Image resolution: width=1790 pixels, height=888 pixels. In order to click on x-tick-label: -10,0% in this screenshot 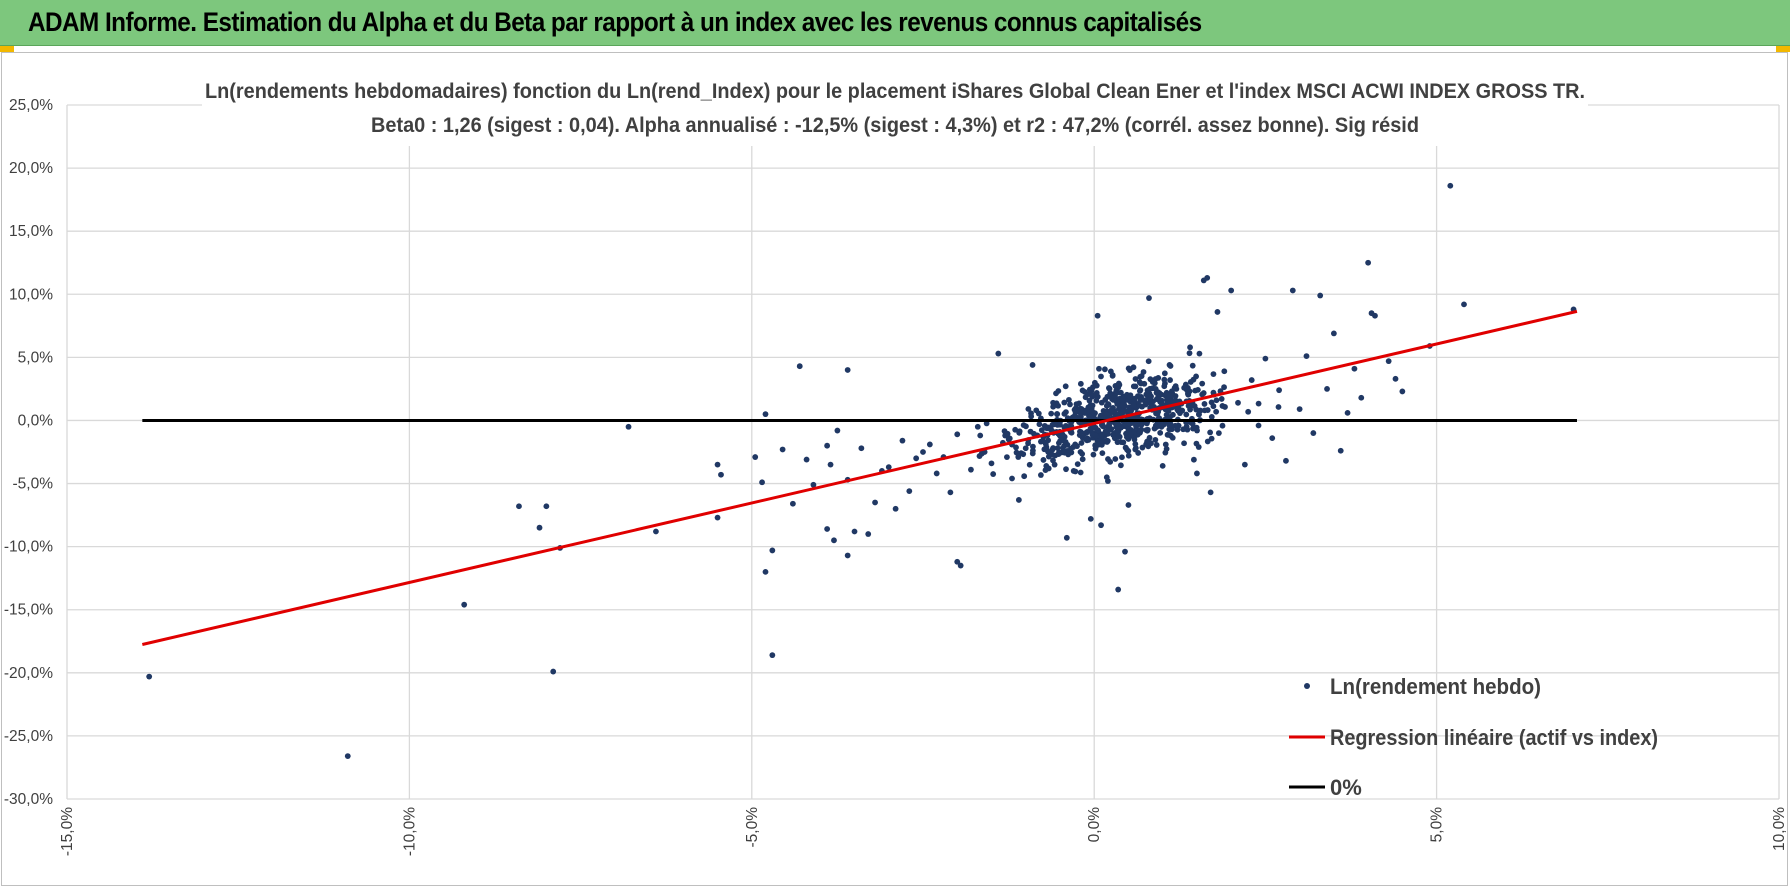, I will do `click(409, 831)`.